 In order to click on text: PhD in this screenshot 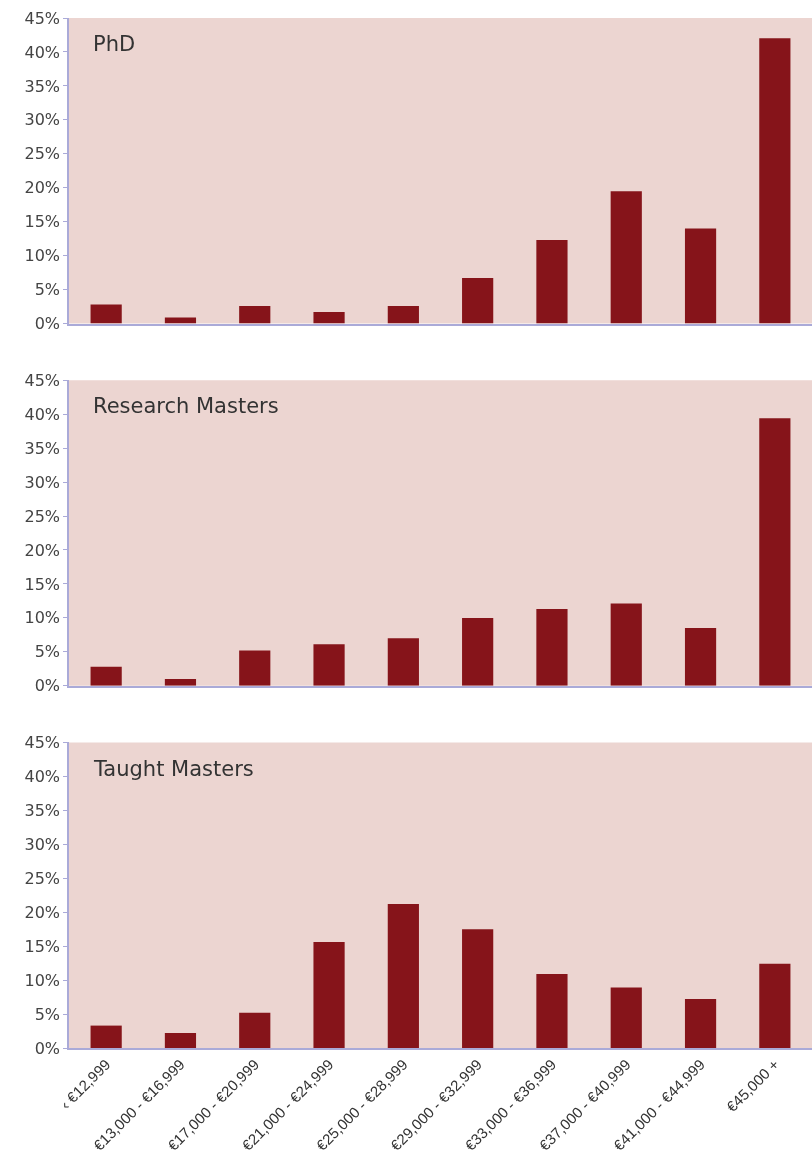, I will do `click(114, 44)`.